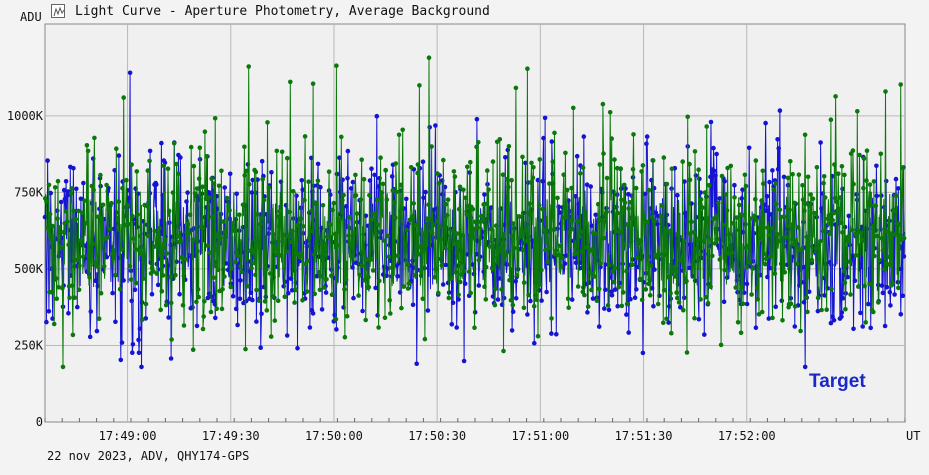 The width and height of the screenshot is (929, 475). Describe the element at coordinates (58, 11) in the screenshot. I see `light-curve-icon` at that location.